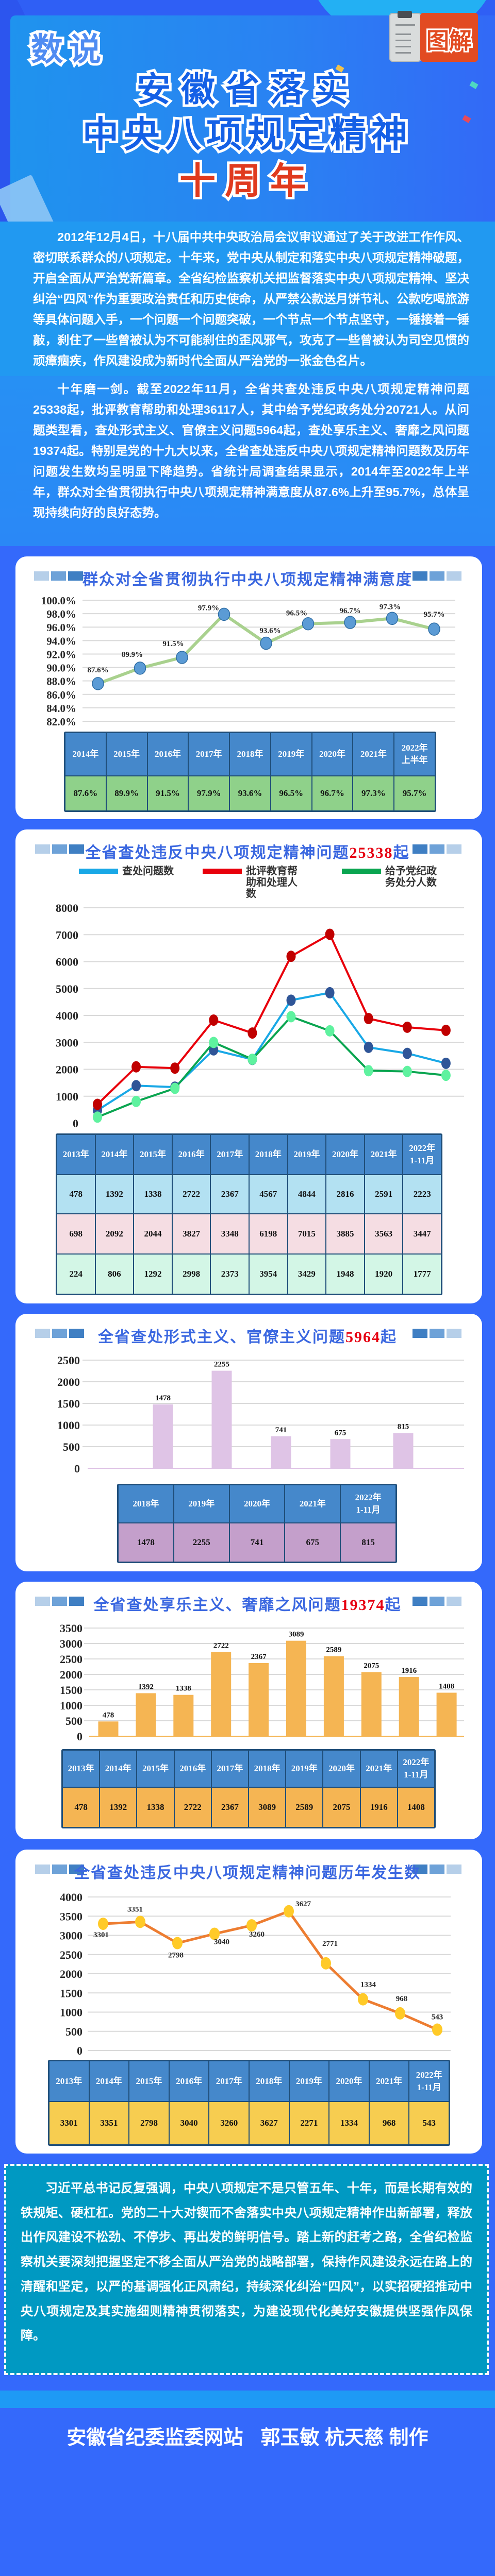 Image resolution: width=495 pixels, height=2576 pixels. What do you see at coordinates (384, 1274) in the screenshot?
I see `table-cell: 1920` at bounding box center [384, 1274].